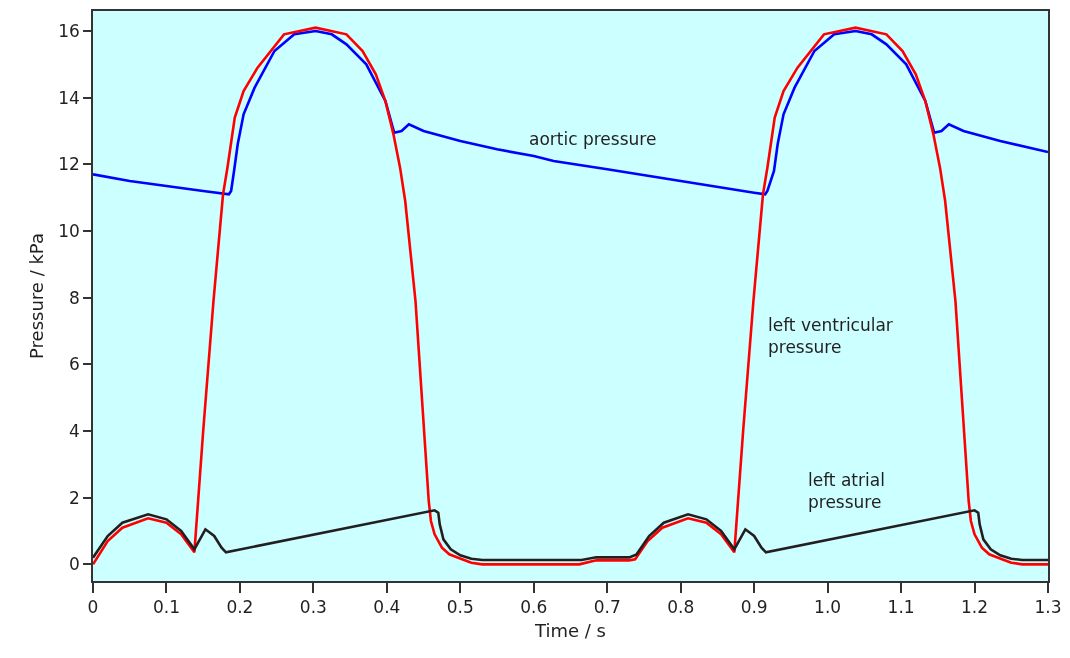 The image size is (1070, 658). I want to click on x-tick-label: 0.5, so click(460, 607).